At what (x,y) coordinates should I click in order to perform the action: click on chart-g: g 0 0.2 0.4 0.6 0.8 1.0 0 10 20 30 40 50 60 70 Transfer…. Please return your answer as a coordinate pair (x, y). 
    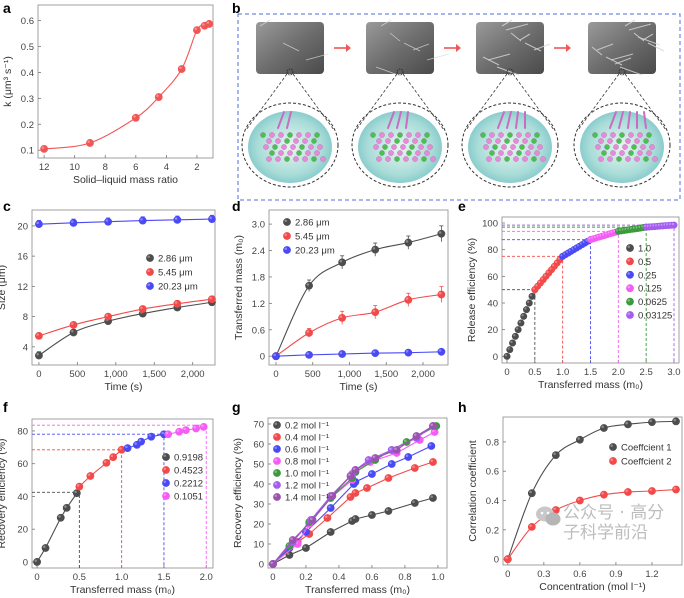
    Looking at the image, I should click on (340, 497).